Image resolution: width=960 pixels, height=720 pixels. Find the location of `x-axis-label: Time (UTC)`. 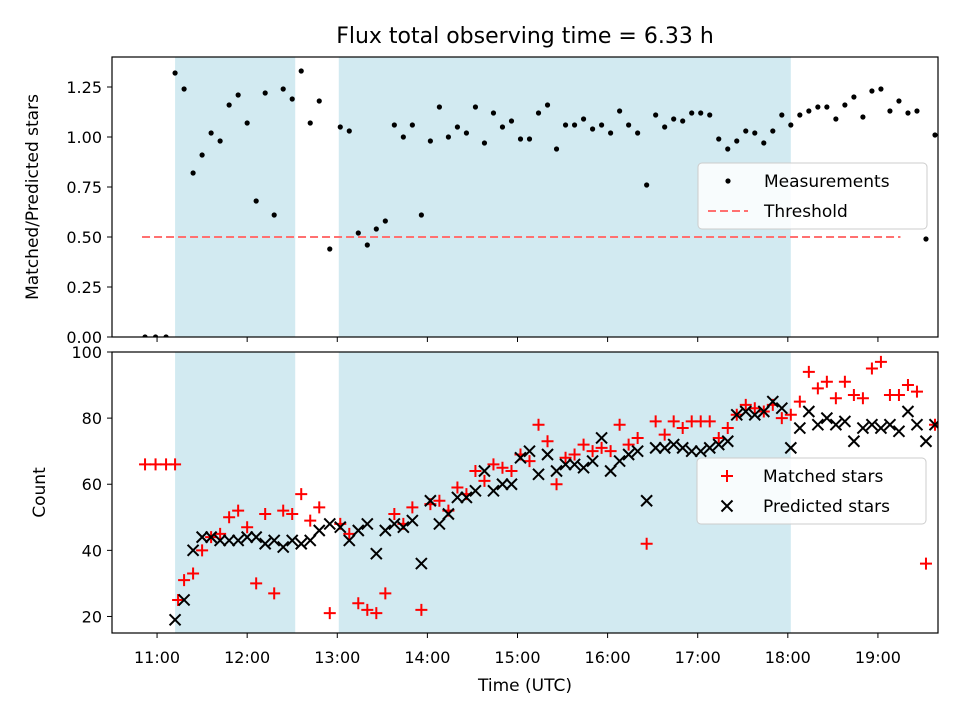

x-axis-label: Time (UTC) is located at coordinates (524, 686).